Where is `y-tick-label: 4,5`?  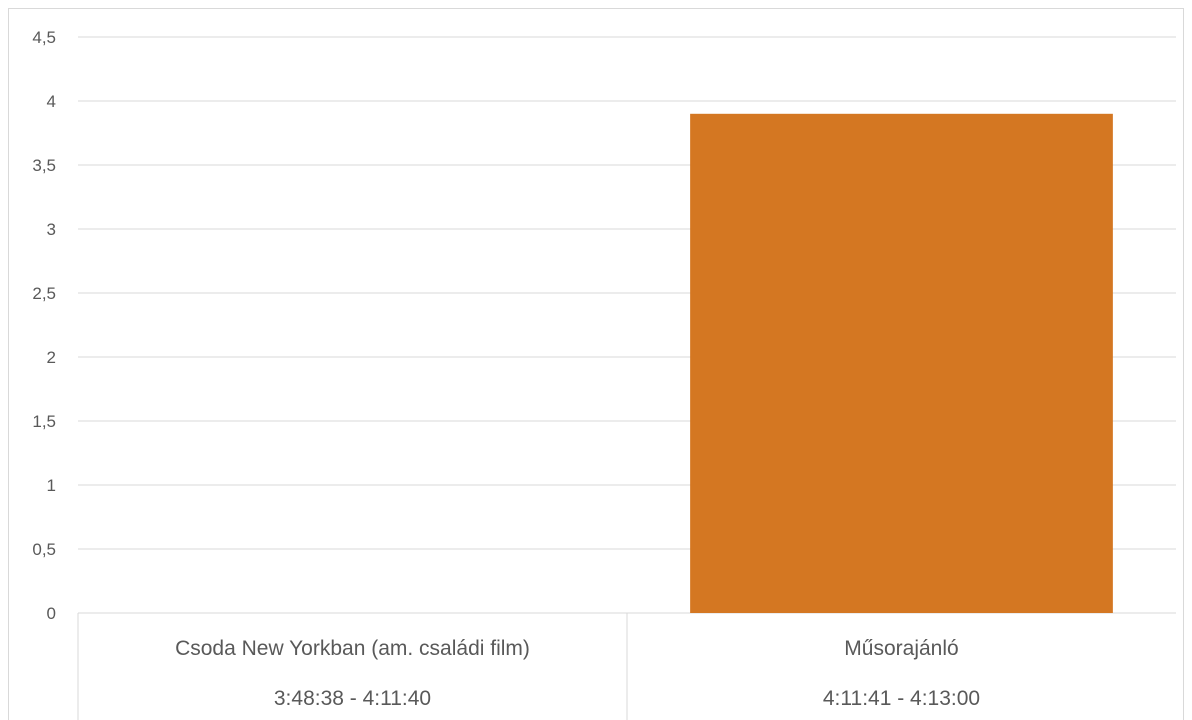
y-tick-label: 4,5 is located at coordinates (44, 37).